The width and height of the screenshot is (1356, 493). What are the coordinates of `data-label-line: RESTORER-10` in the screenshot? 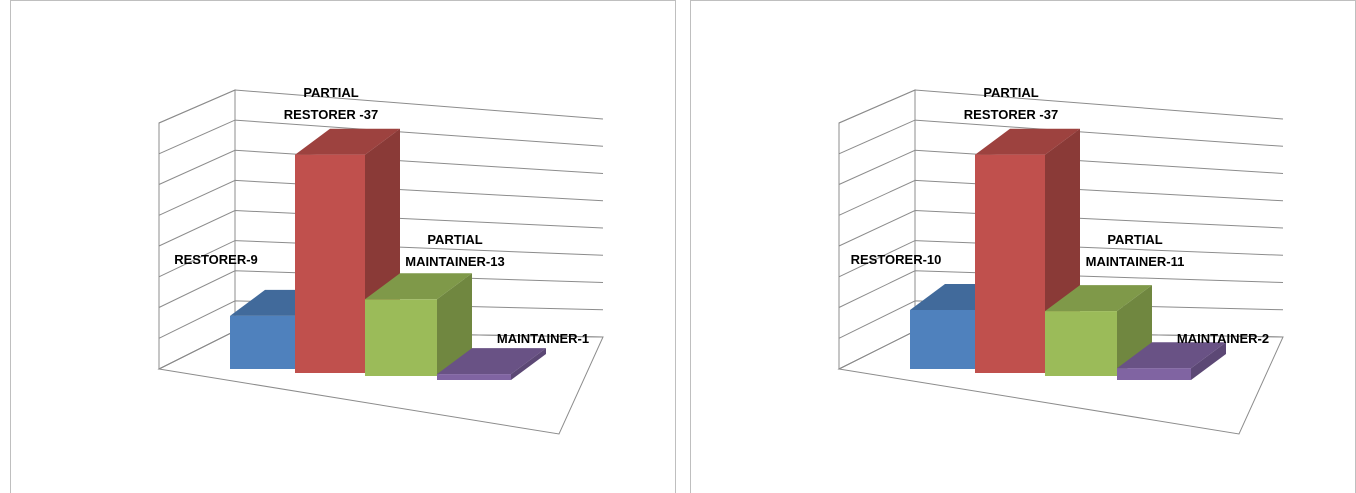 It's located at (896, 259).